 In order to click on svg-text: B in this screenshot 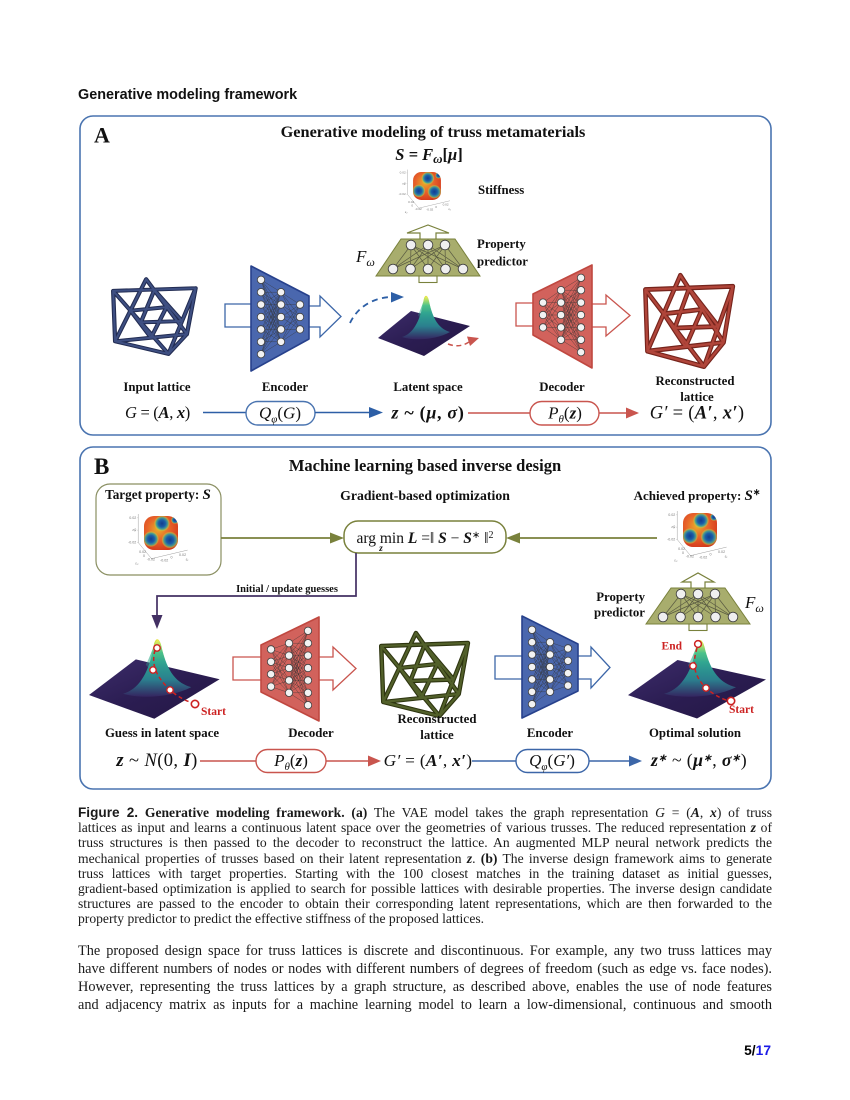, I will do `click(101, 466)`.